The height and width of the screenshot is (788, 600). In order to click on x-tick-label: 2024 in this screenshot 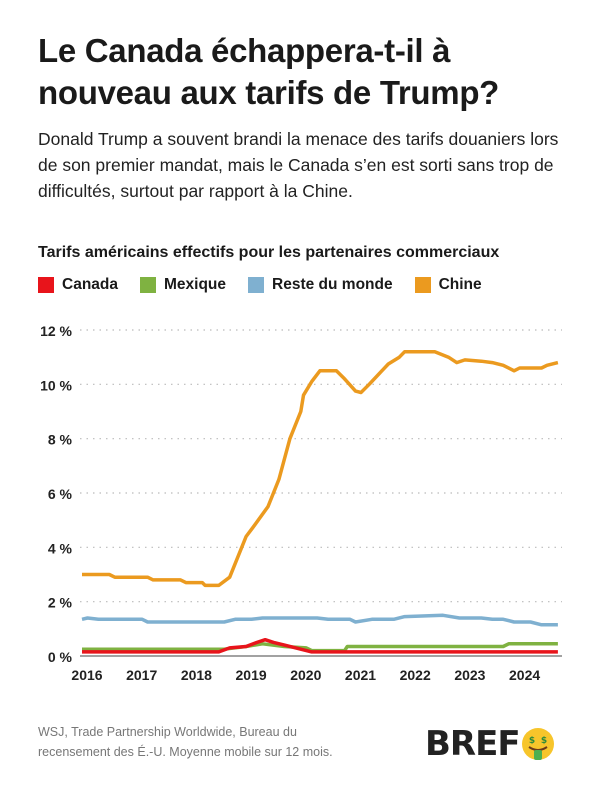, I will do `click(524, 675)`.